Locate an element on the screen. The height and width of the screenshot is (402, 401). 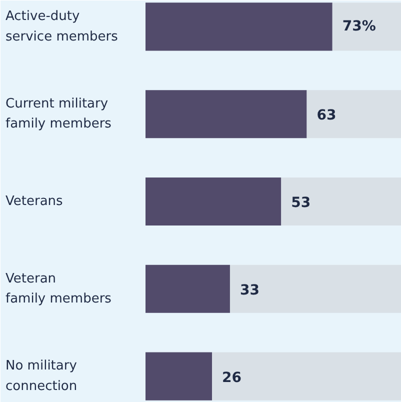
data-label: 53 is located at coordinates (301, 203).